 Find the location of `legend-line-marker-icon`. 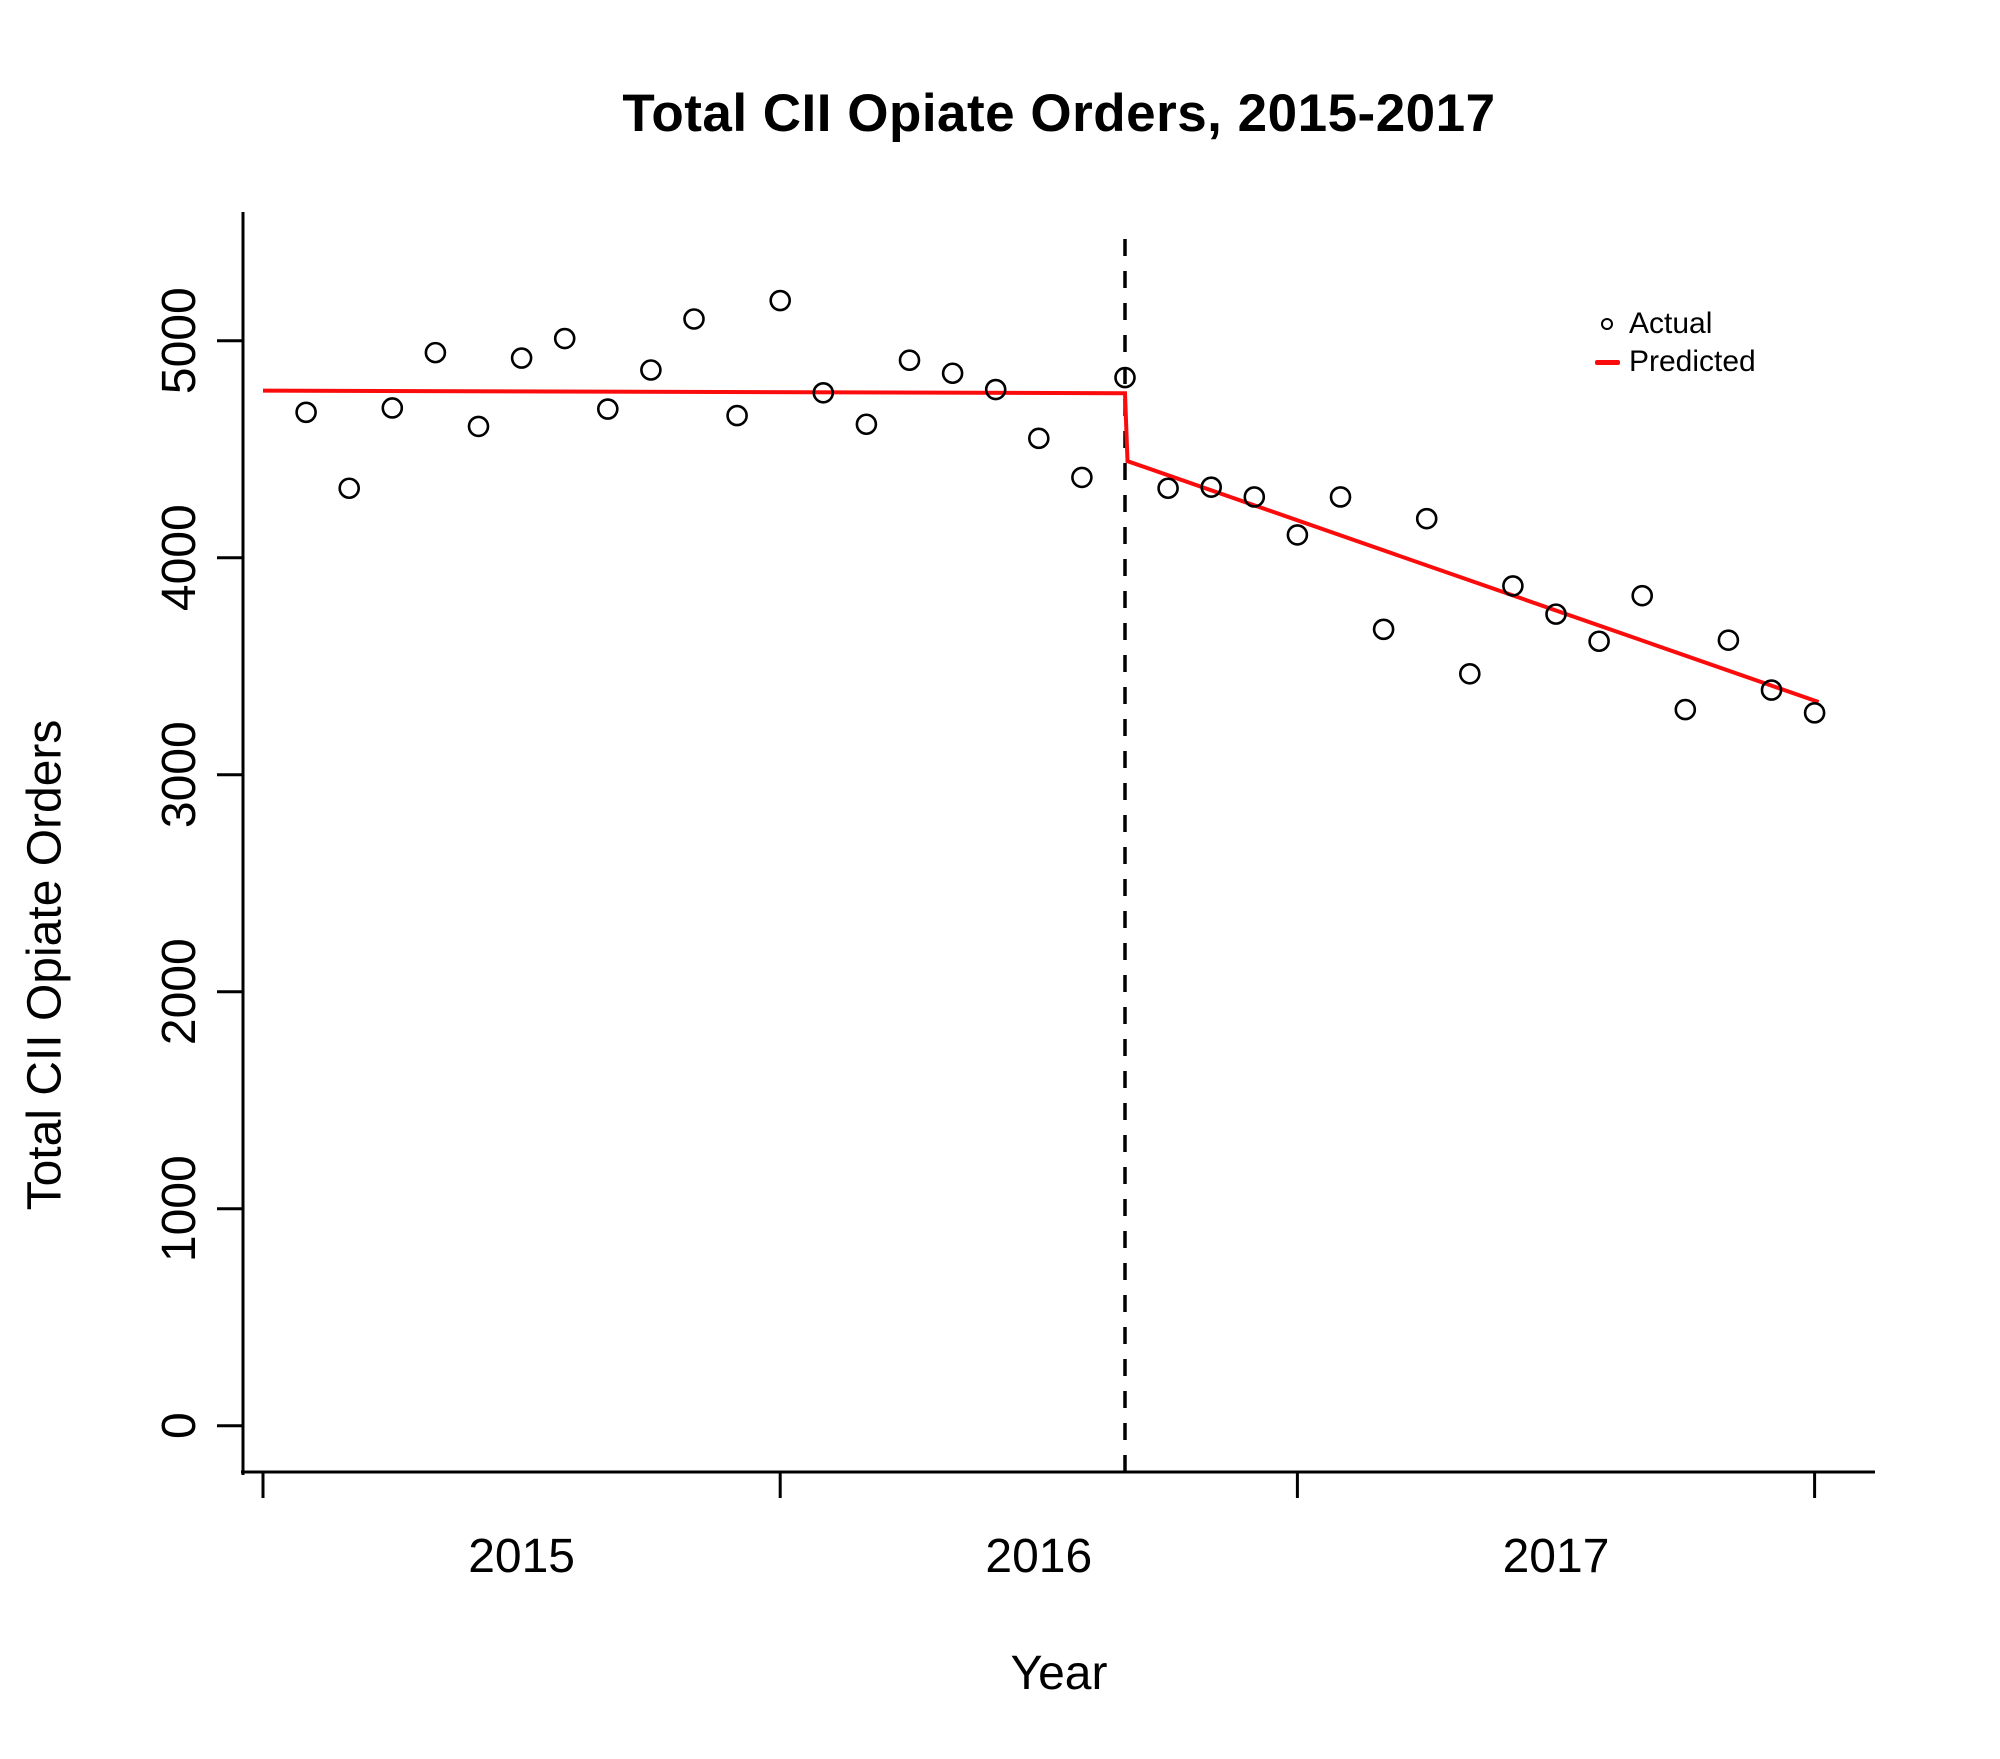

legend-line-marker-icon is located at coordinates (1607, 362).